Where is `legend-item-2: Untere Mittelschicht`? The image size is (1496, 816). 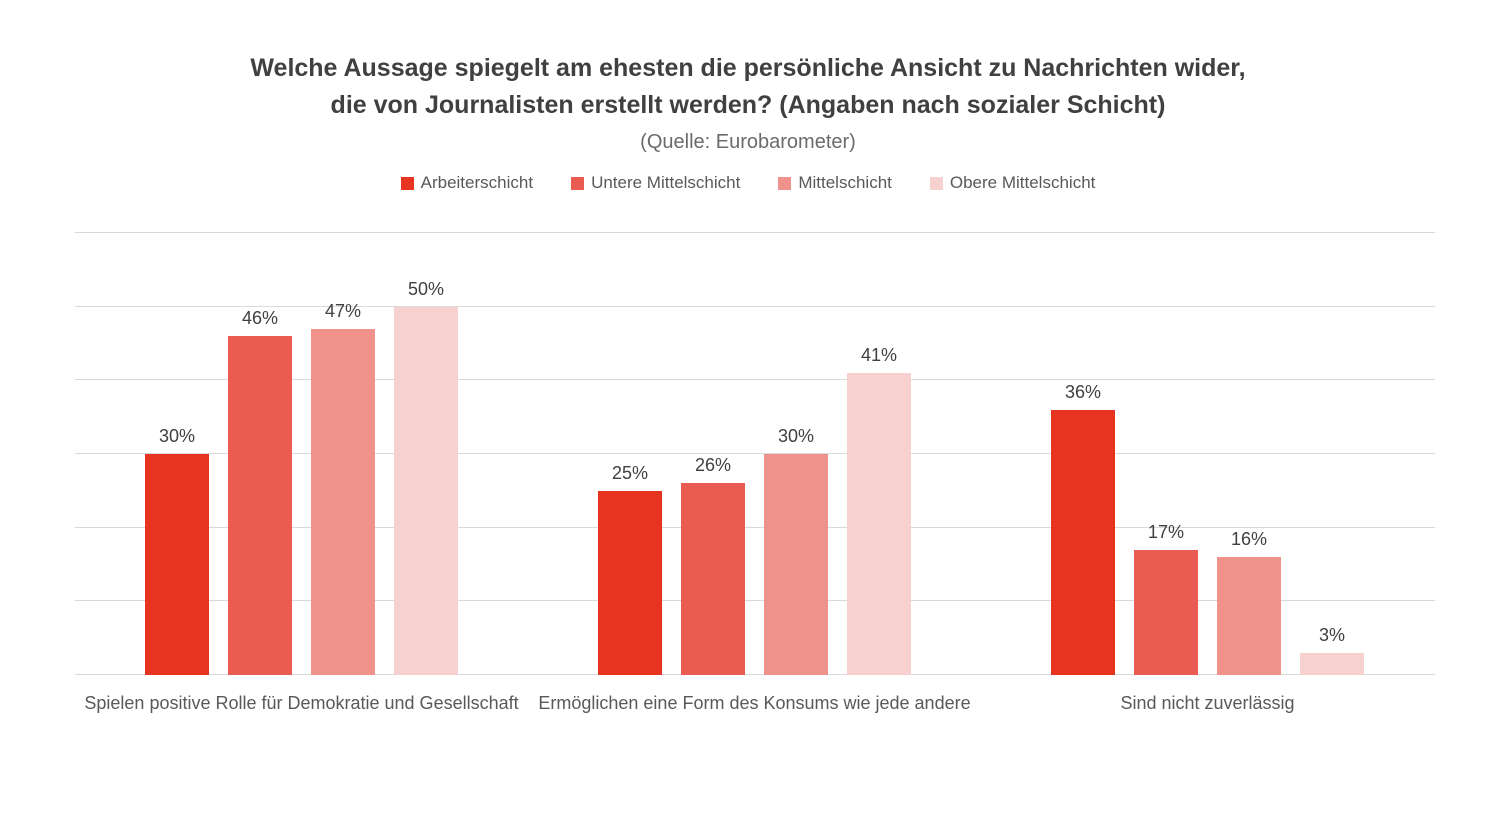
legend-item-2: Untere Mittelschicht is located at coordinates (655, 183).